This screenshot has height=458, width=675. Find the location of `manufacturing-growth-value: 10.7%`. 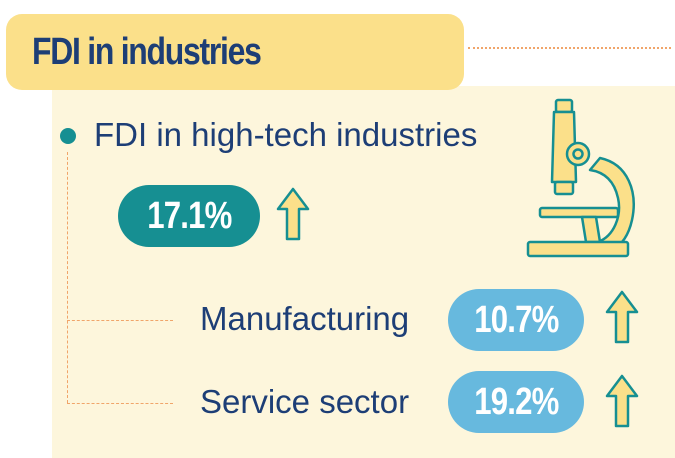

manufacturing-growth-value: 10.7% is located at coordinates (516, 319).